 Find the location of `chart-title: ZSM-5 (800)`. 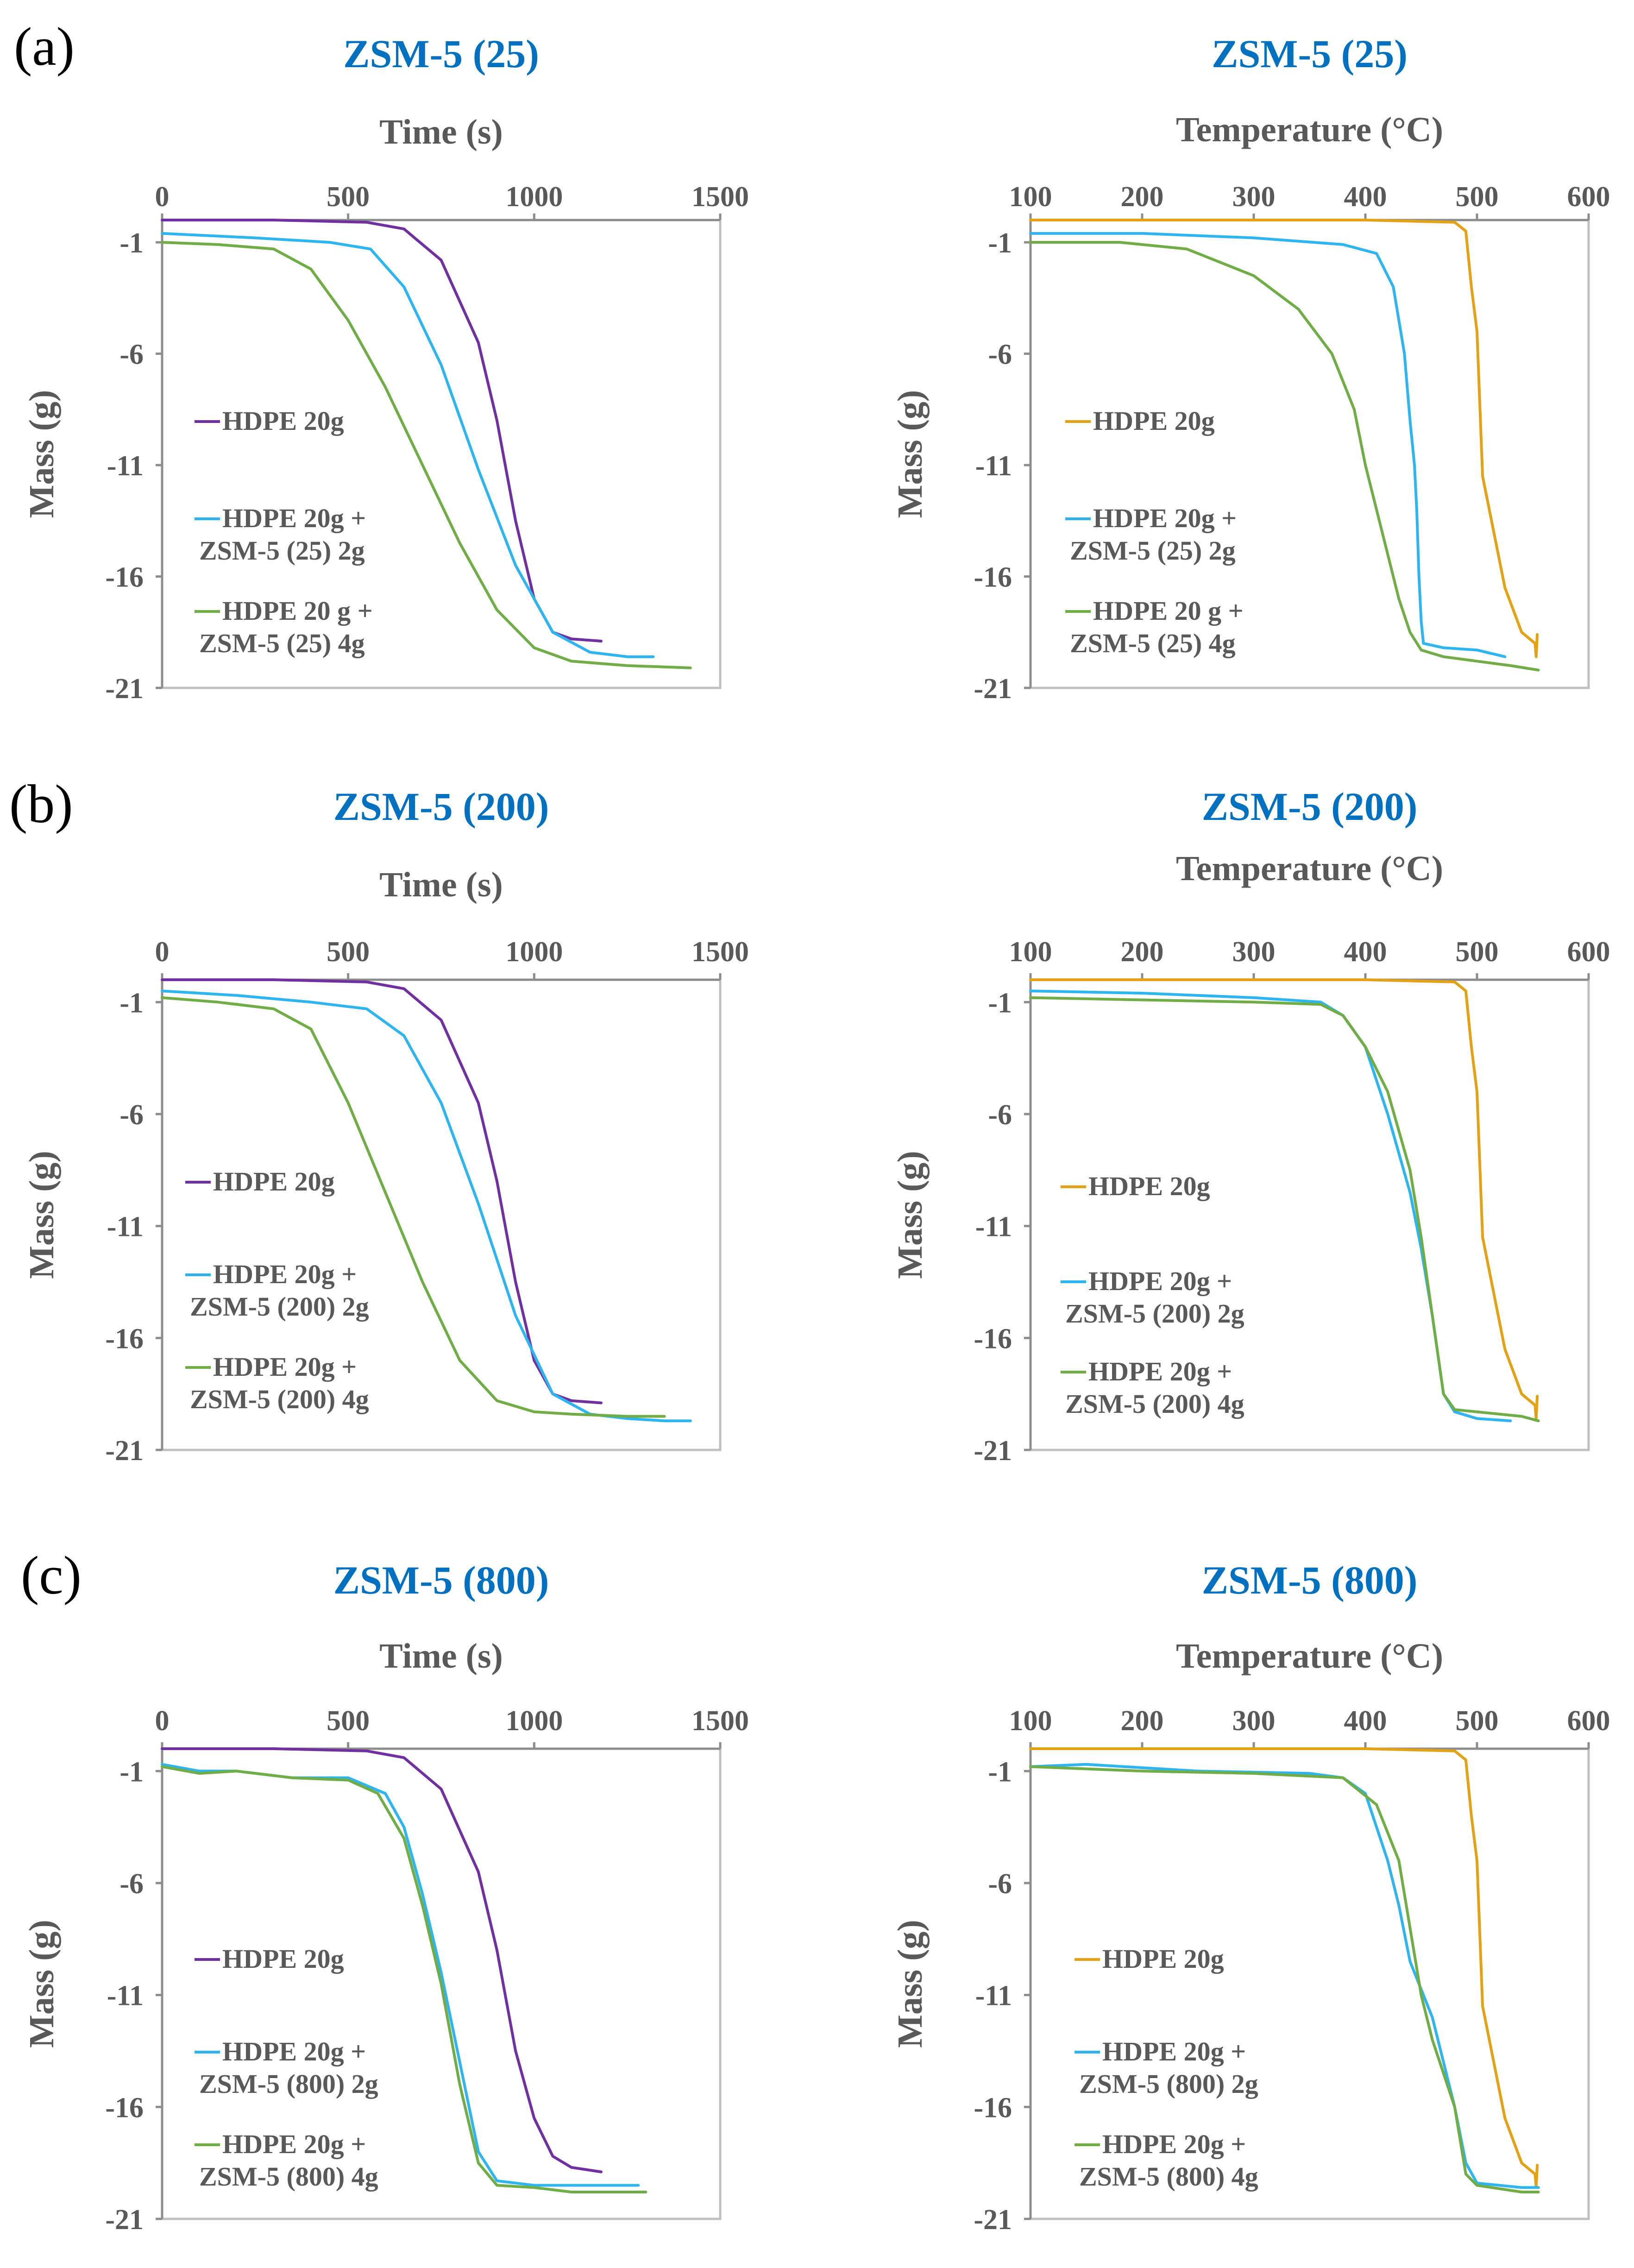

chart-title: ZSM-5 (800) is located at coordinates (441, 1580).